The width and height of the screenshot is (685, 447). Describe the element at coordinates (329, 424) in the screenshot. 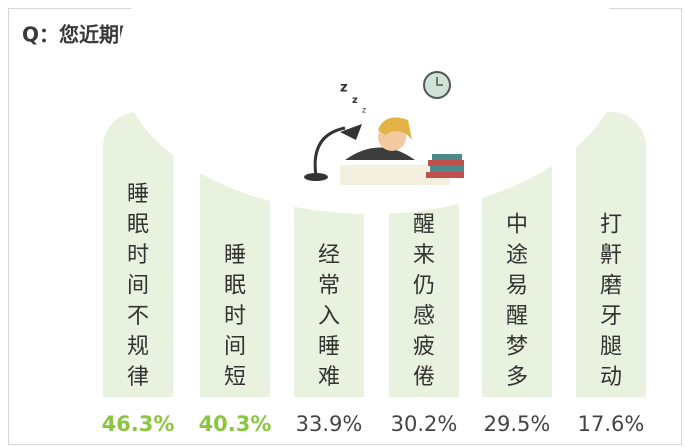

I see `item-value: 33.9%` at that location.